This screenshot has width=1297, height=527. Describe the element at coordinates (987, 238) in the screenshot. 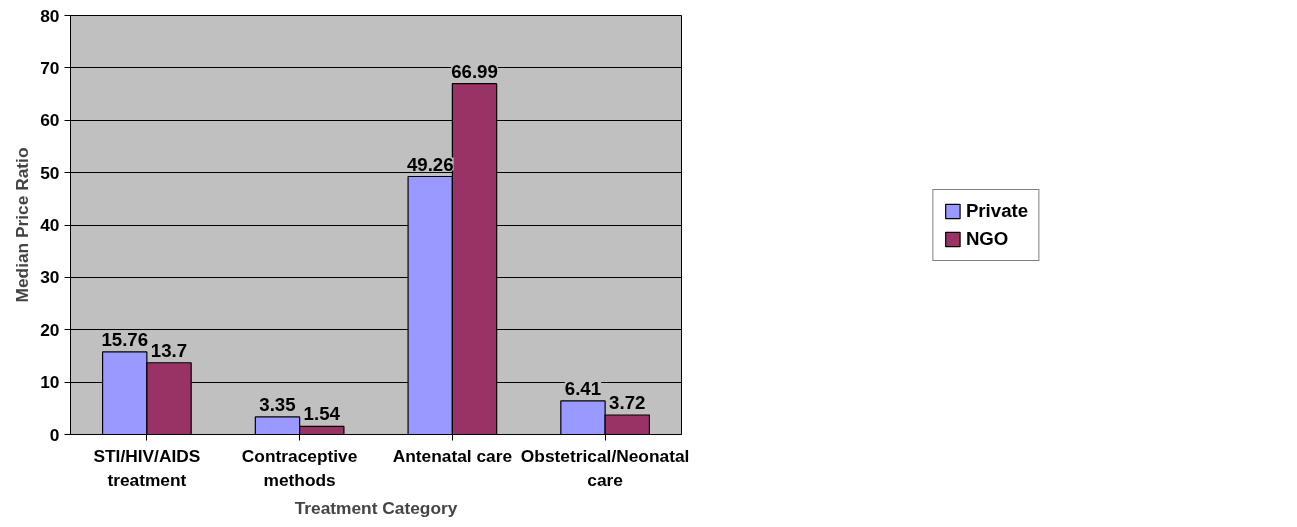

I see `legend-label: NGO` at that location.